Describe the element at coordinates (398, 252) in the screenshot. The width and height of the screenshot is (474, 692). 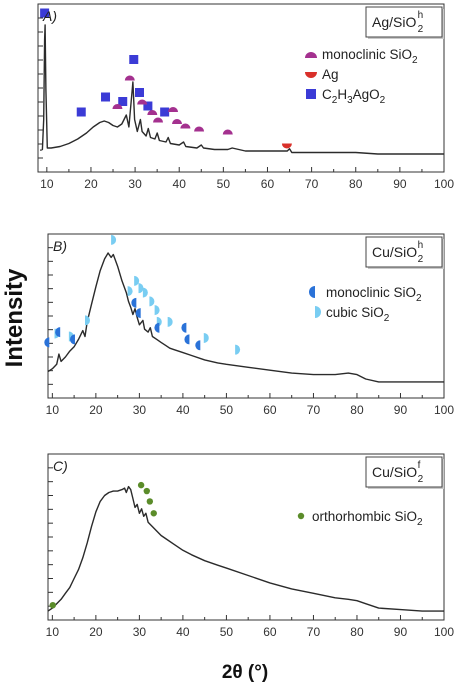
I see `sample-label: Cu/SiOh 2` at that location.